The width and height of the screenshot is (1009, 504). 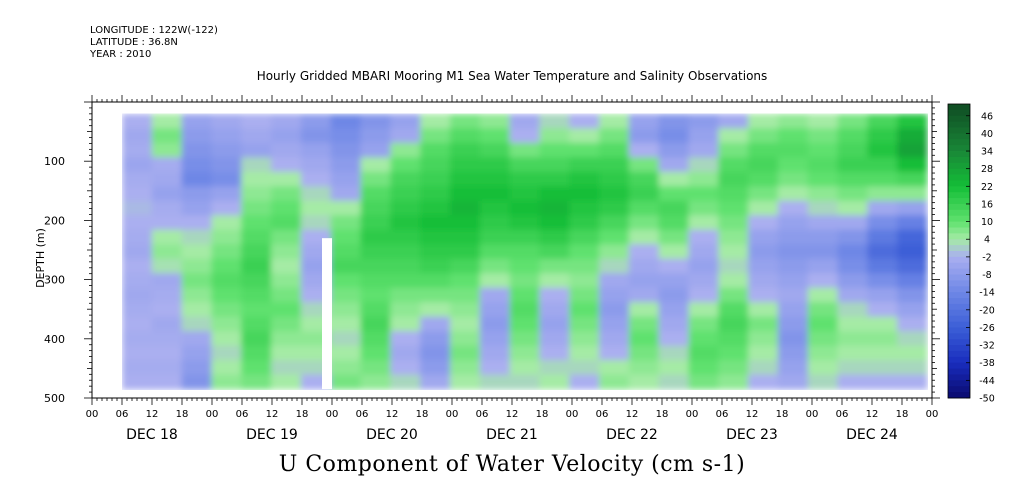 What do you see at coordinates (512, 435) in the screenshot?
I see `x-day-label: DEC 21` at bounding box center [512, 435].